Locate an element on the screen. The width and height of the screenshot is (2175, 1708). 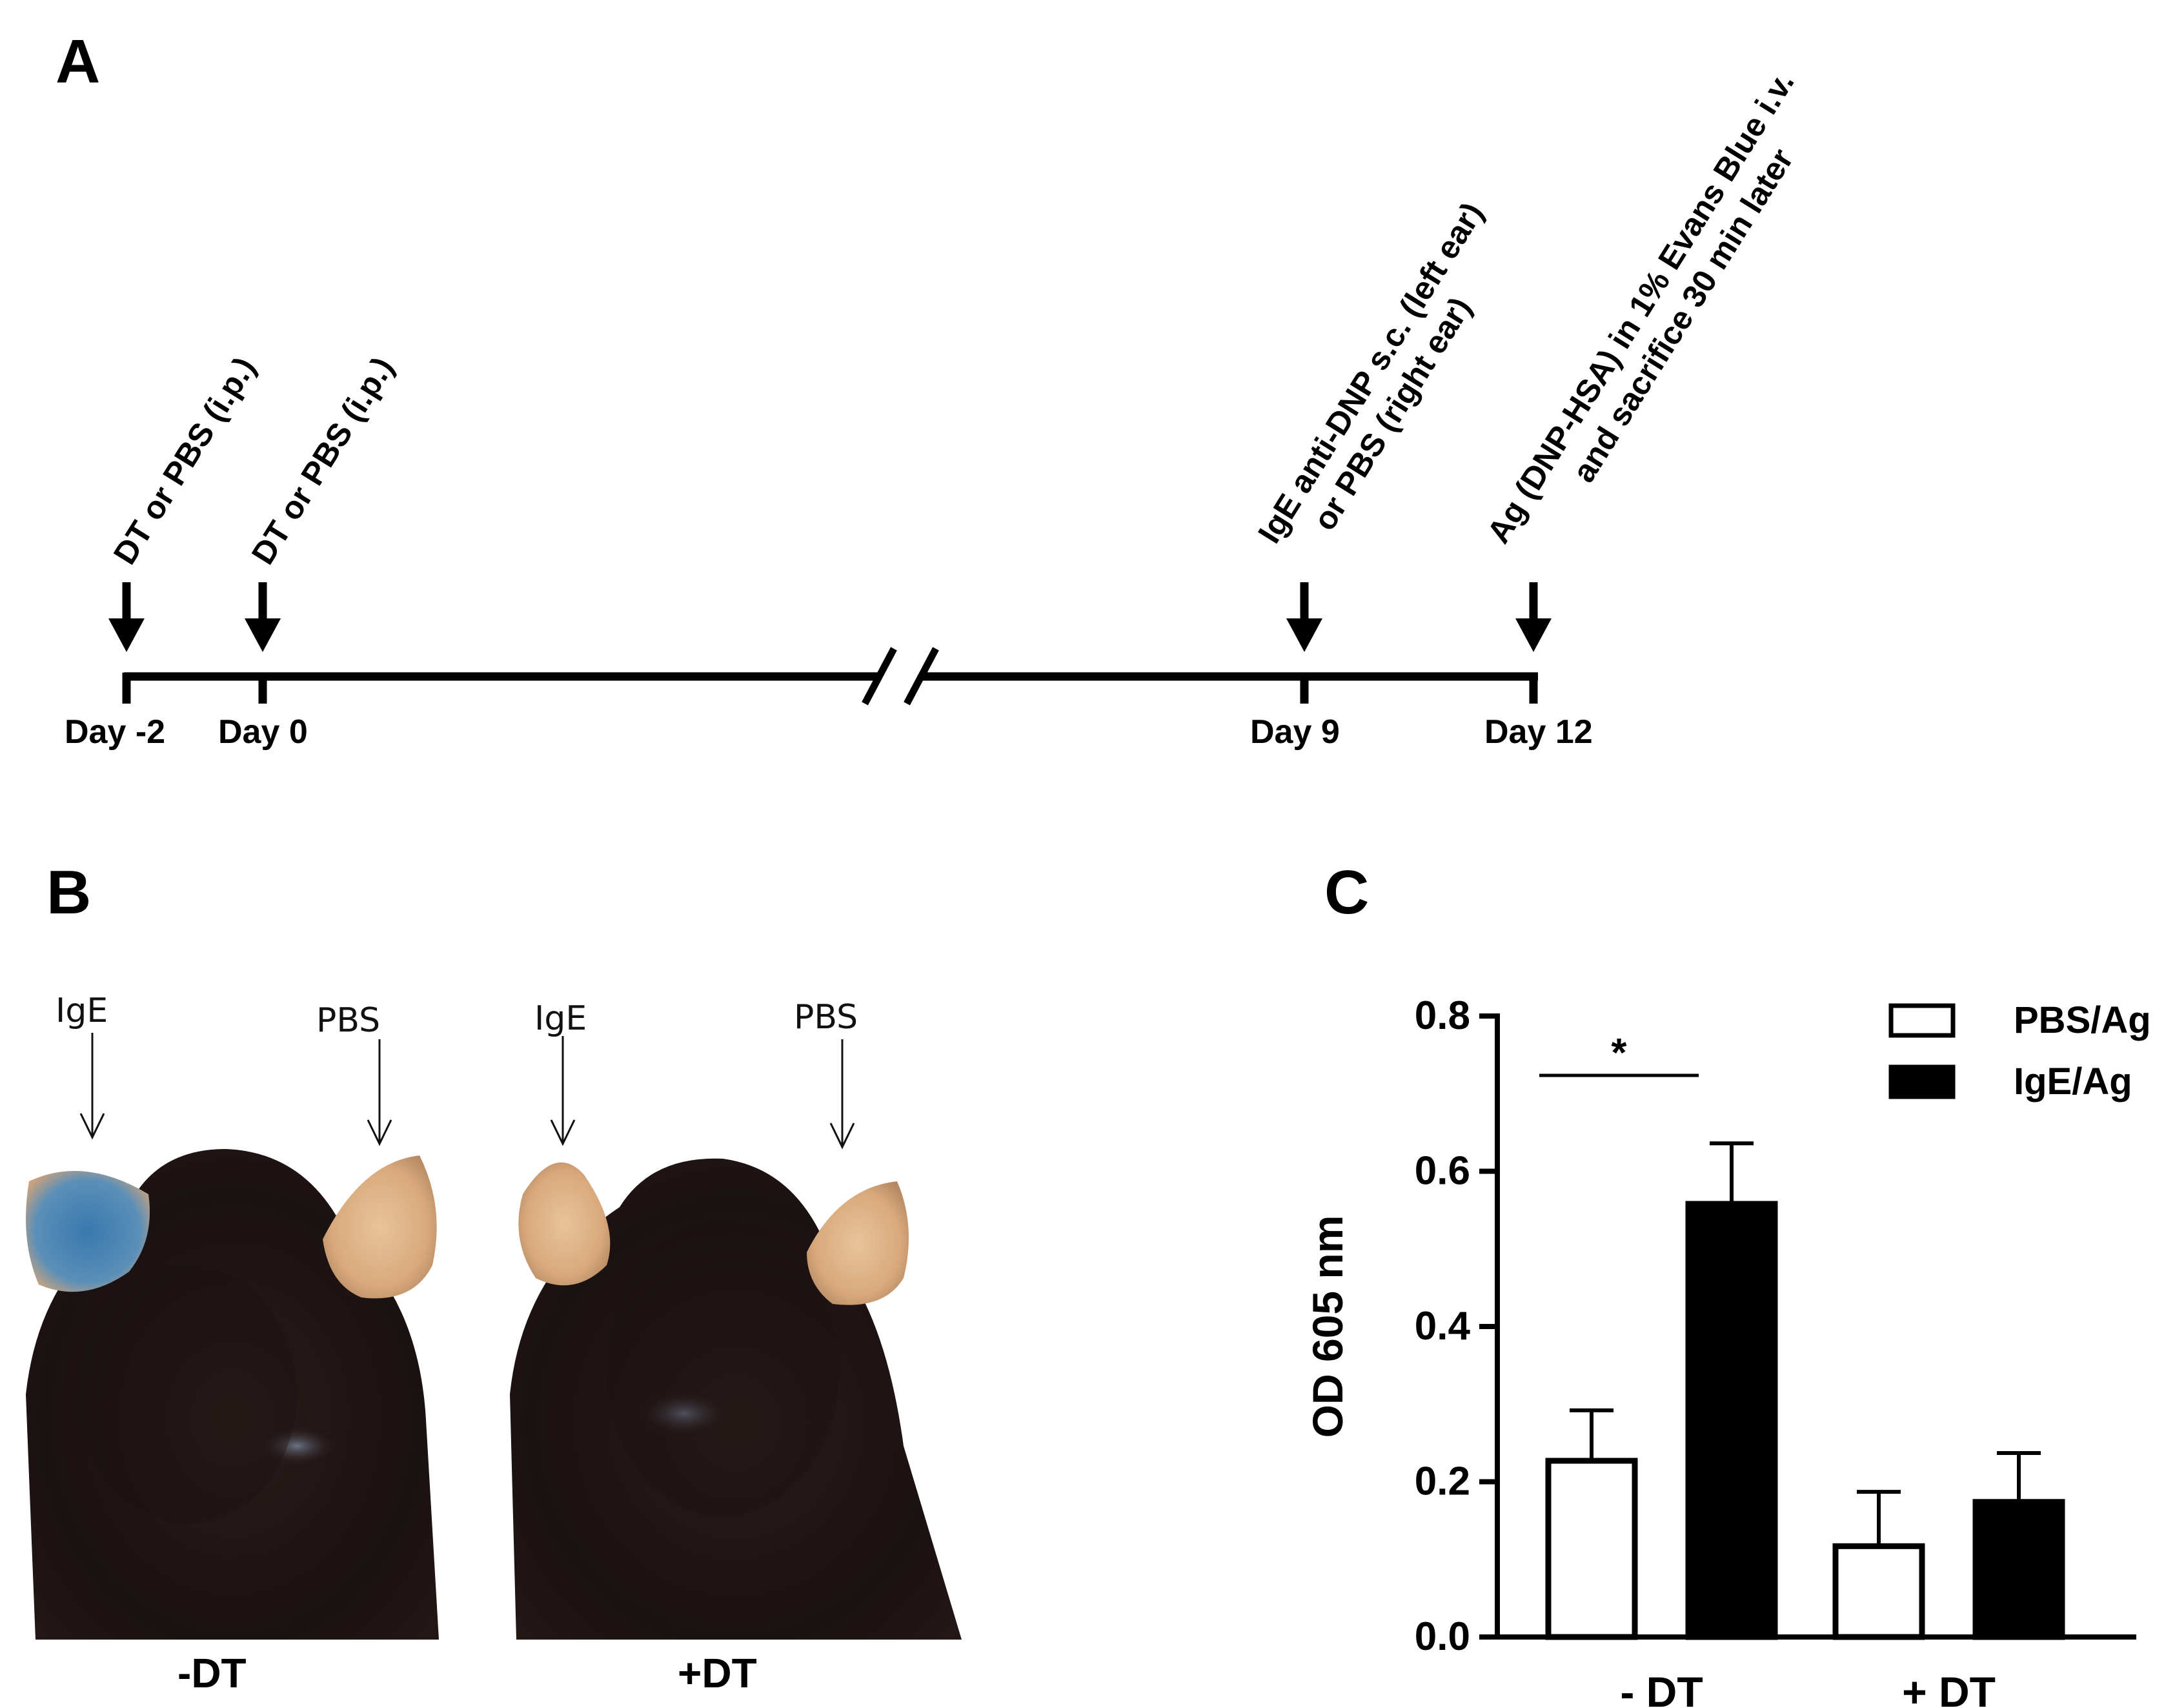
significance-star: * is located at coordinates (1619, 1053).